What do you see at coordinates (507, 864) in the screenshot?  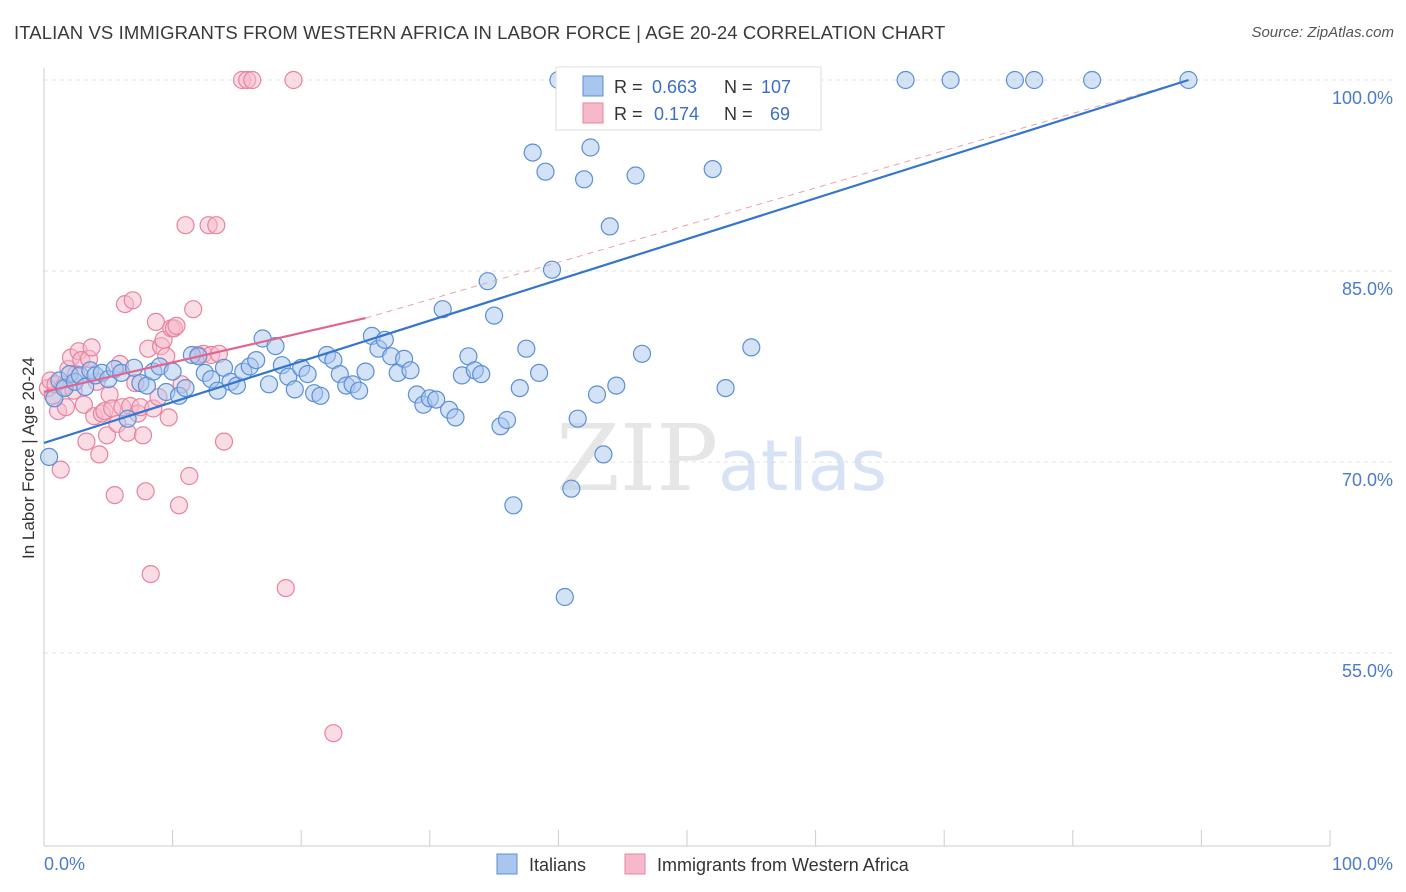 I see `series-legend-swatch-italians` at bounding box center [507, 864].